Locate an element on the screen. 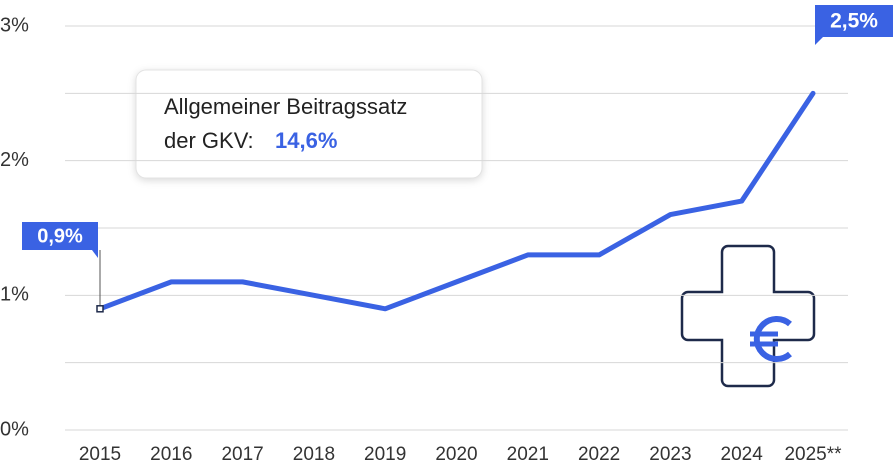 This screenshot has height=471, width=896. annotation: Allgemeiner Beitragssatz der GKV: 14,6% is located at coordinates (309, 124).